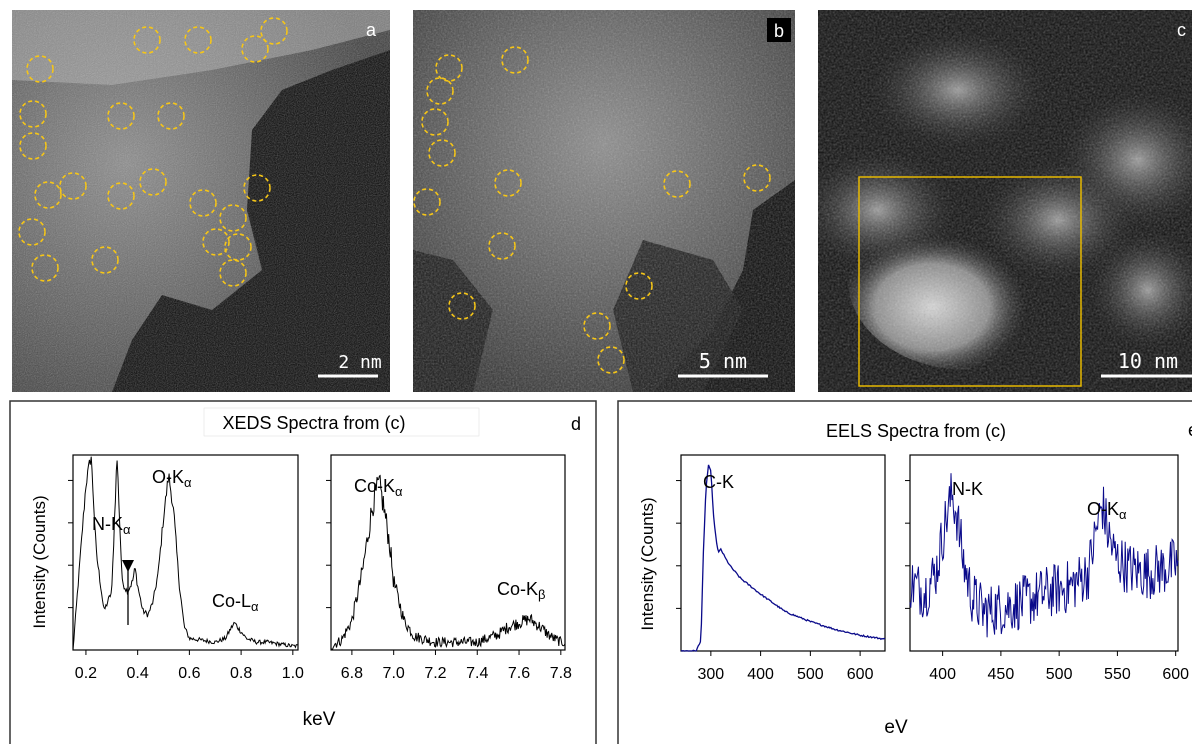 The height and width of the screenshot is (744, 1192). I want to click on panel-letter-a: a, so click(371, 30).